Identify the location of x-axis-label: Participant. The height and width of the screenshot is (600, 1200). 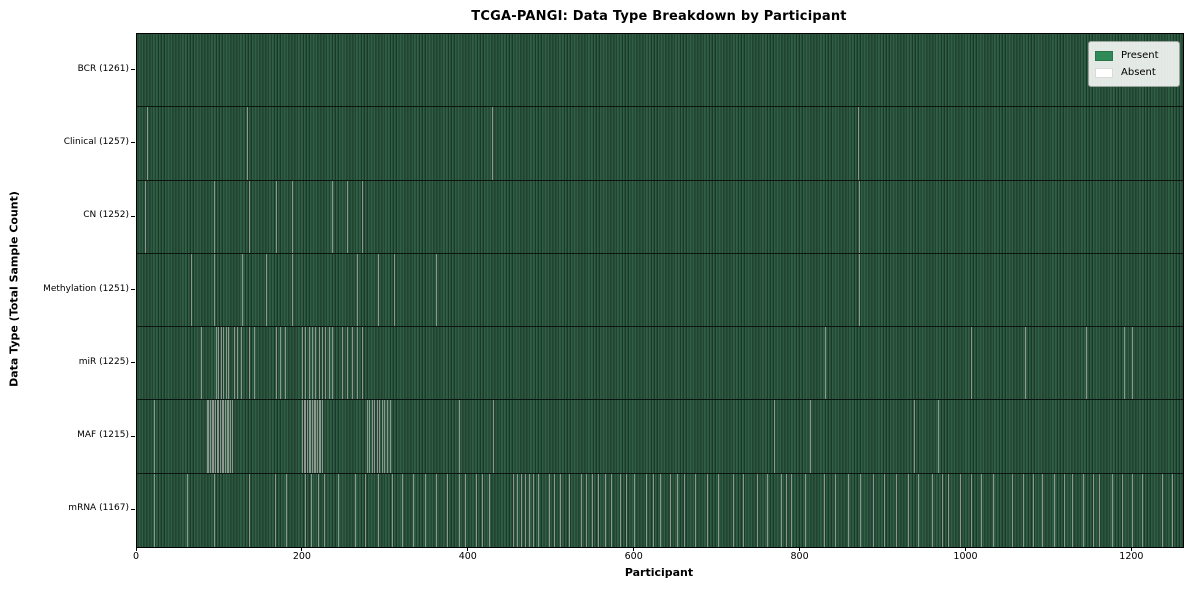
(659, 572).